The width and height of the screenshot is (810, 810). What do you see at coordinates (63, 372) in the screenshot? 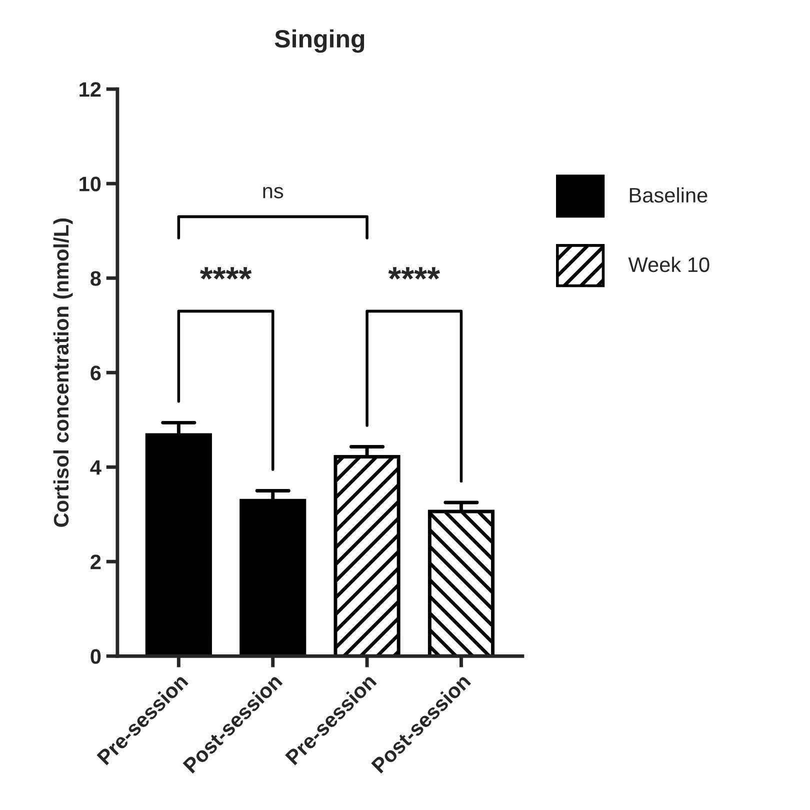
I see `y-axis-title: Cortisol concentration (nmol/L)` at bounding box center [63, 372].